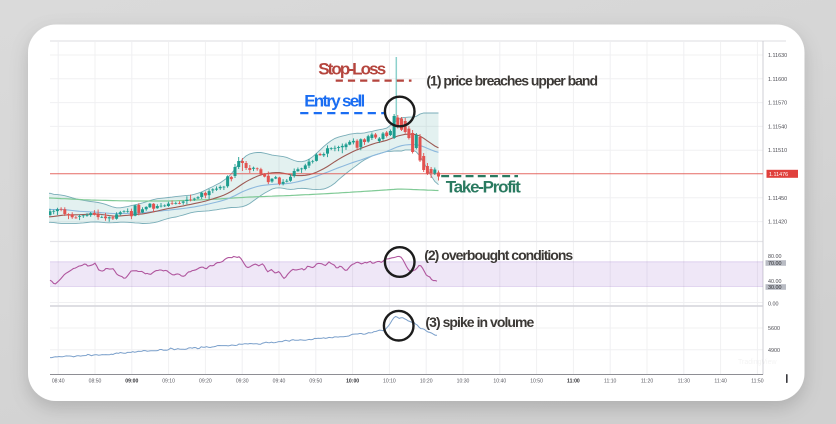 The height and width of the screenshot is (424, 836). I want to click on svg-text: 1.11570, so click(777, 104).